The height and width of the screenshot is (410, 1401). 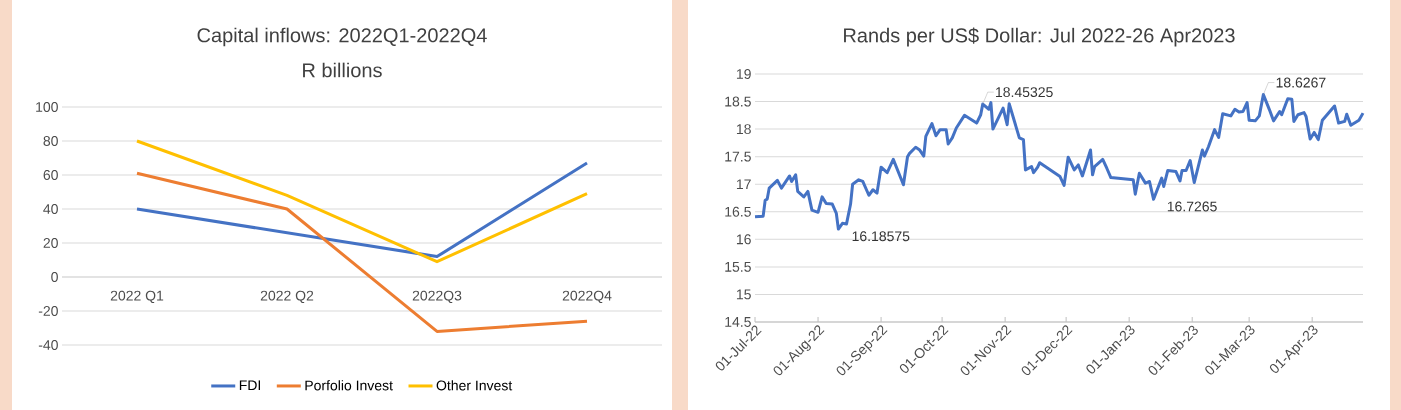 What do you see at coordinates (738, 322) in the screenshot?
I see `y-tick-label: 14.5` at bounding box center [738, 322].